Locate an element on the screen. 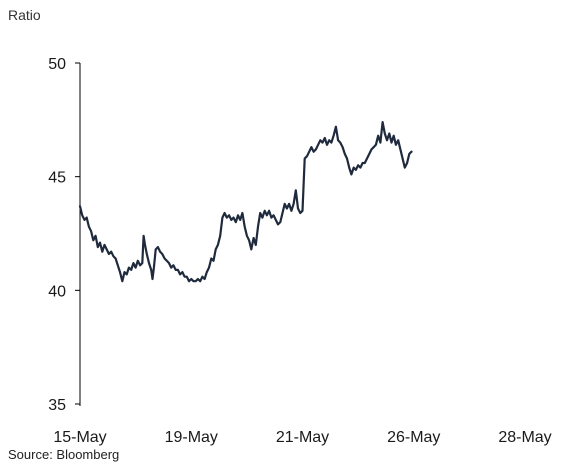  x-axis-ticks: 15-May 19-May 21-May 26-May 28-May is located at coordinates (302, 437).